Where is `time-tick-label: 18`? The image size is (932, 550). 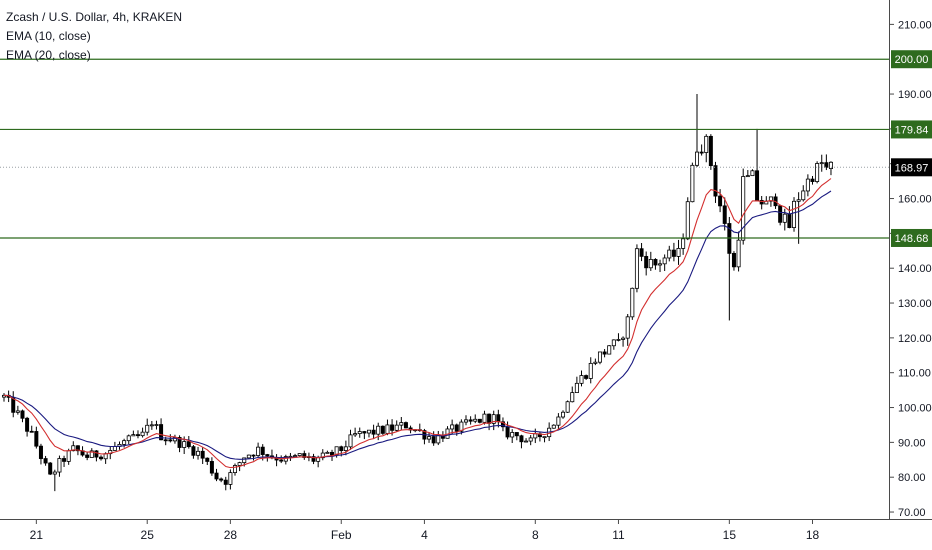 time-tick-label: 18 is located at coordinates (813, 535).